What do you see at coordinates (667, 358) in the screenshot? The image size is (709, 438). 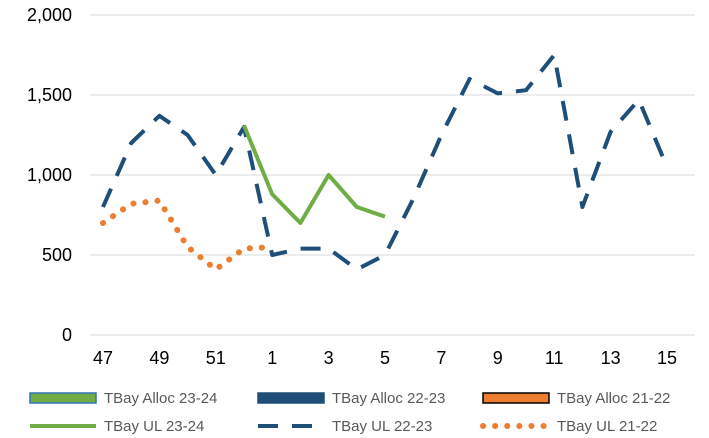 I see `x-tick-label: 15` at bounding box center [667, 358].